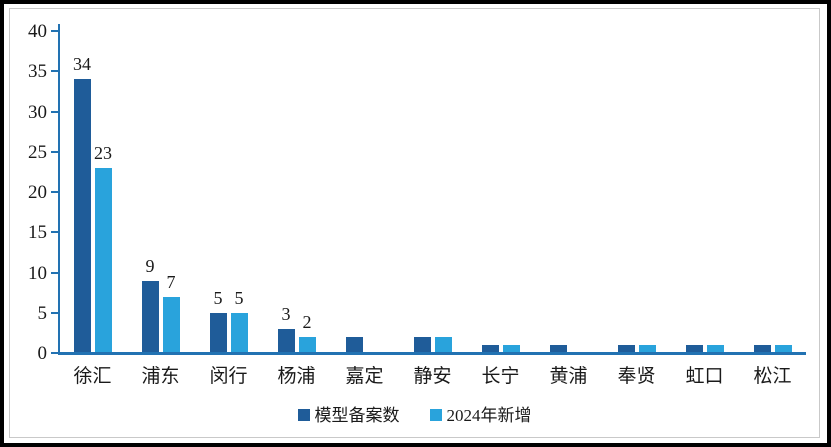 The height and width of the screenshot is (447, 831). I want to click on y-tick-label: 25, so click(37, 152).